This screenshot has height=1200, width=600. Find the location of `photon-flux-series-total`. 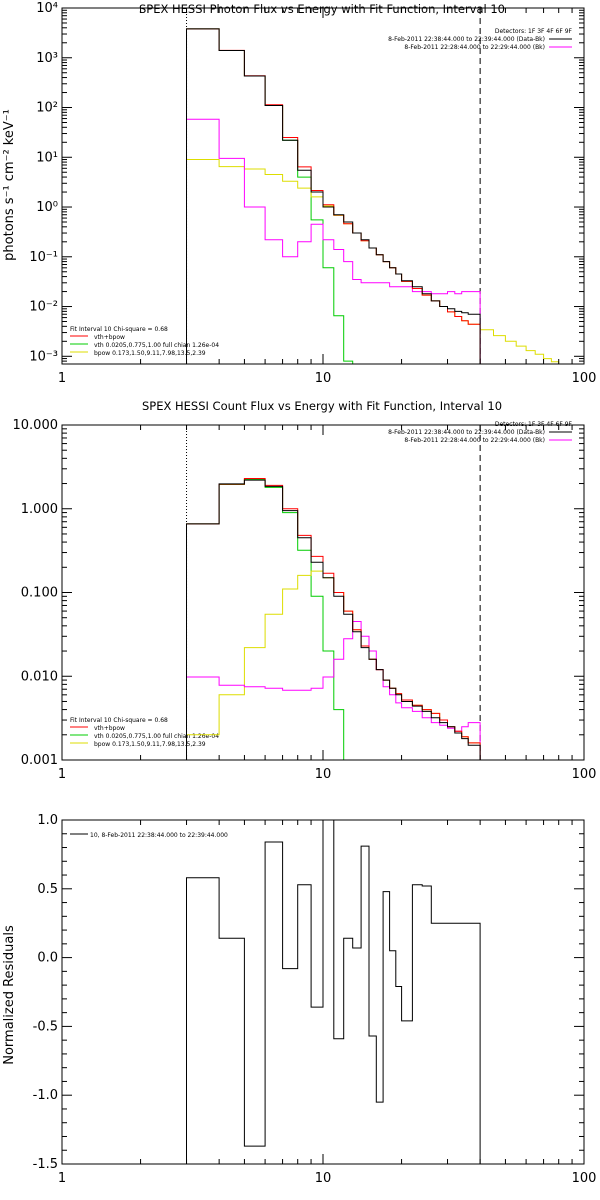

photon-flux-series-total is located at coordinates (333, 196).